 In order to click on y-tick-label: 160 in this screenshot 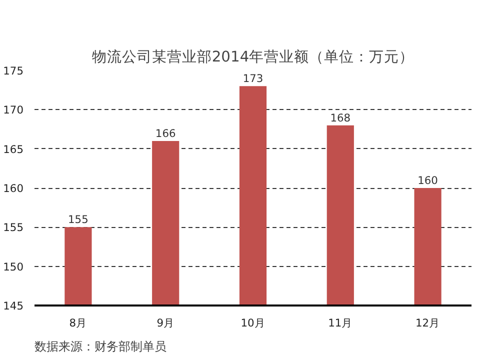, I will do `click(13, 188)`.